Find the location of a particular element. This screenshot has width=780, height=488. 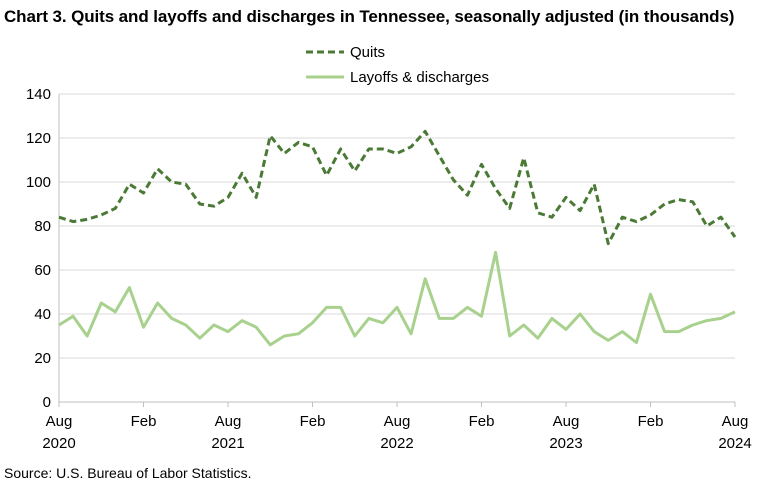

x-tick-label-year: 2022 is located at coordinates (396, 443).